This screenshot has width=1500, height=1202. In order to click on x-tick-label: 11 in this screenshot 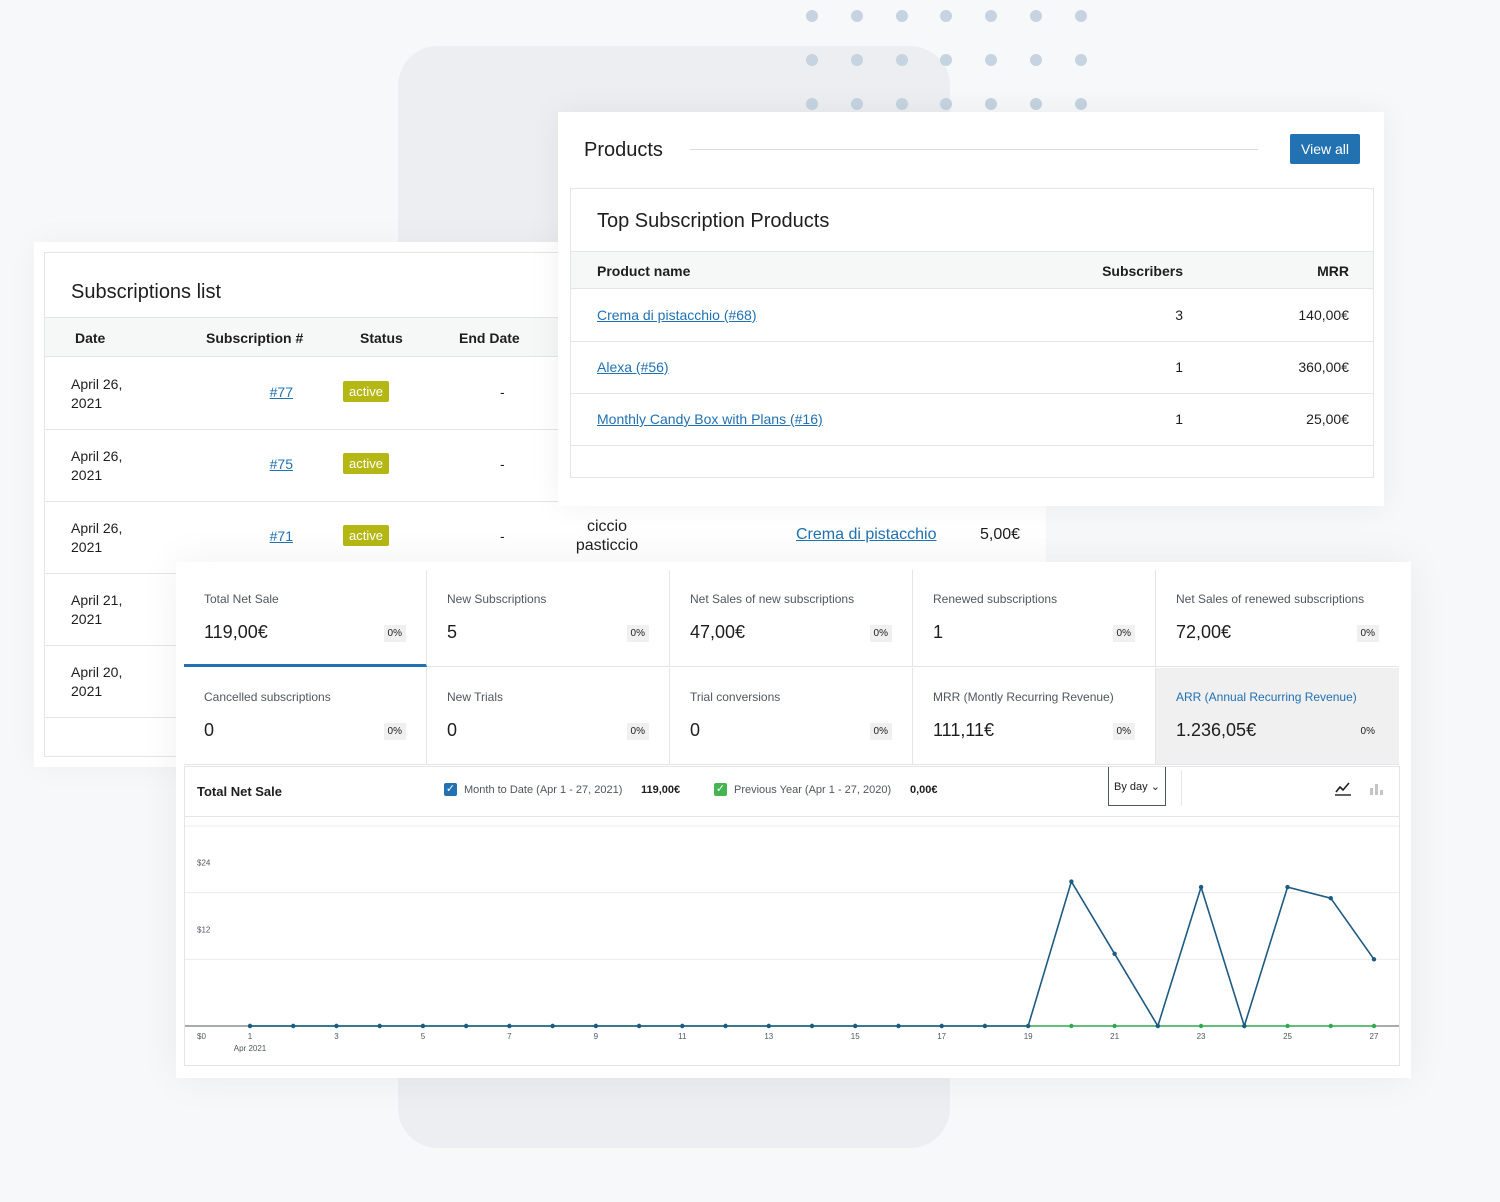, I will do `click(682, 1036)`.